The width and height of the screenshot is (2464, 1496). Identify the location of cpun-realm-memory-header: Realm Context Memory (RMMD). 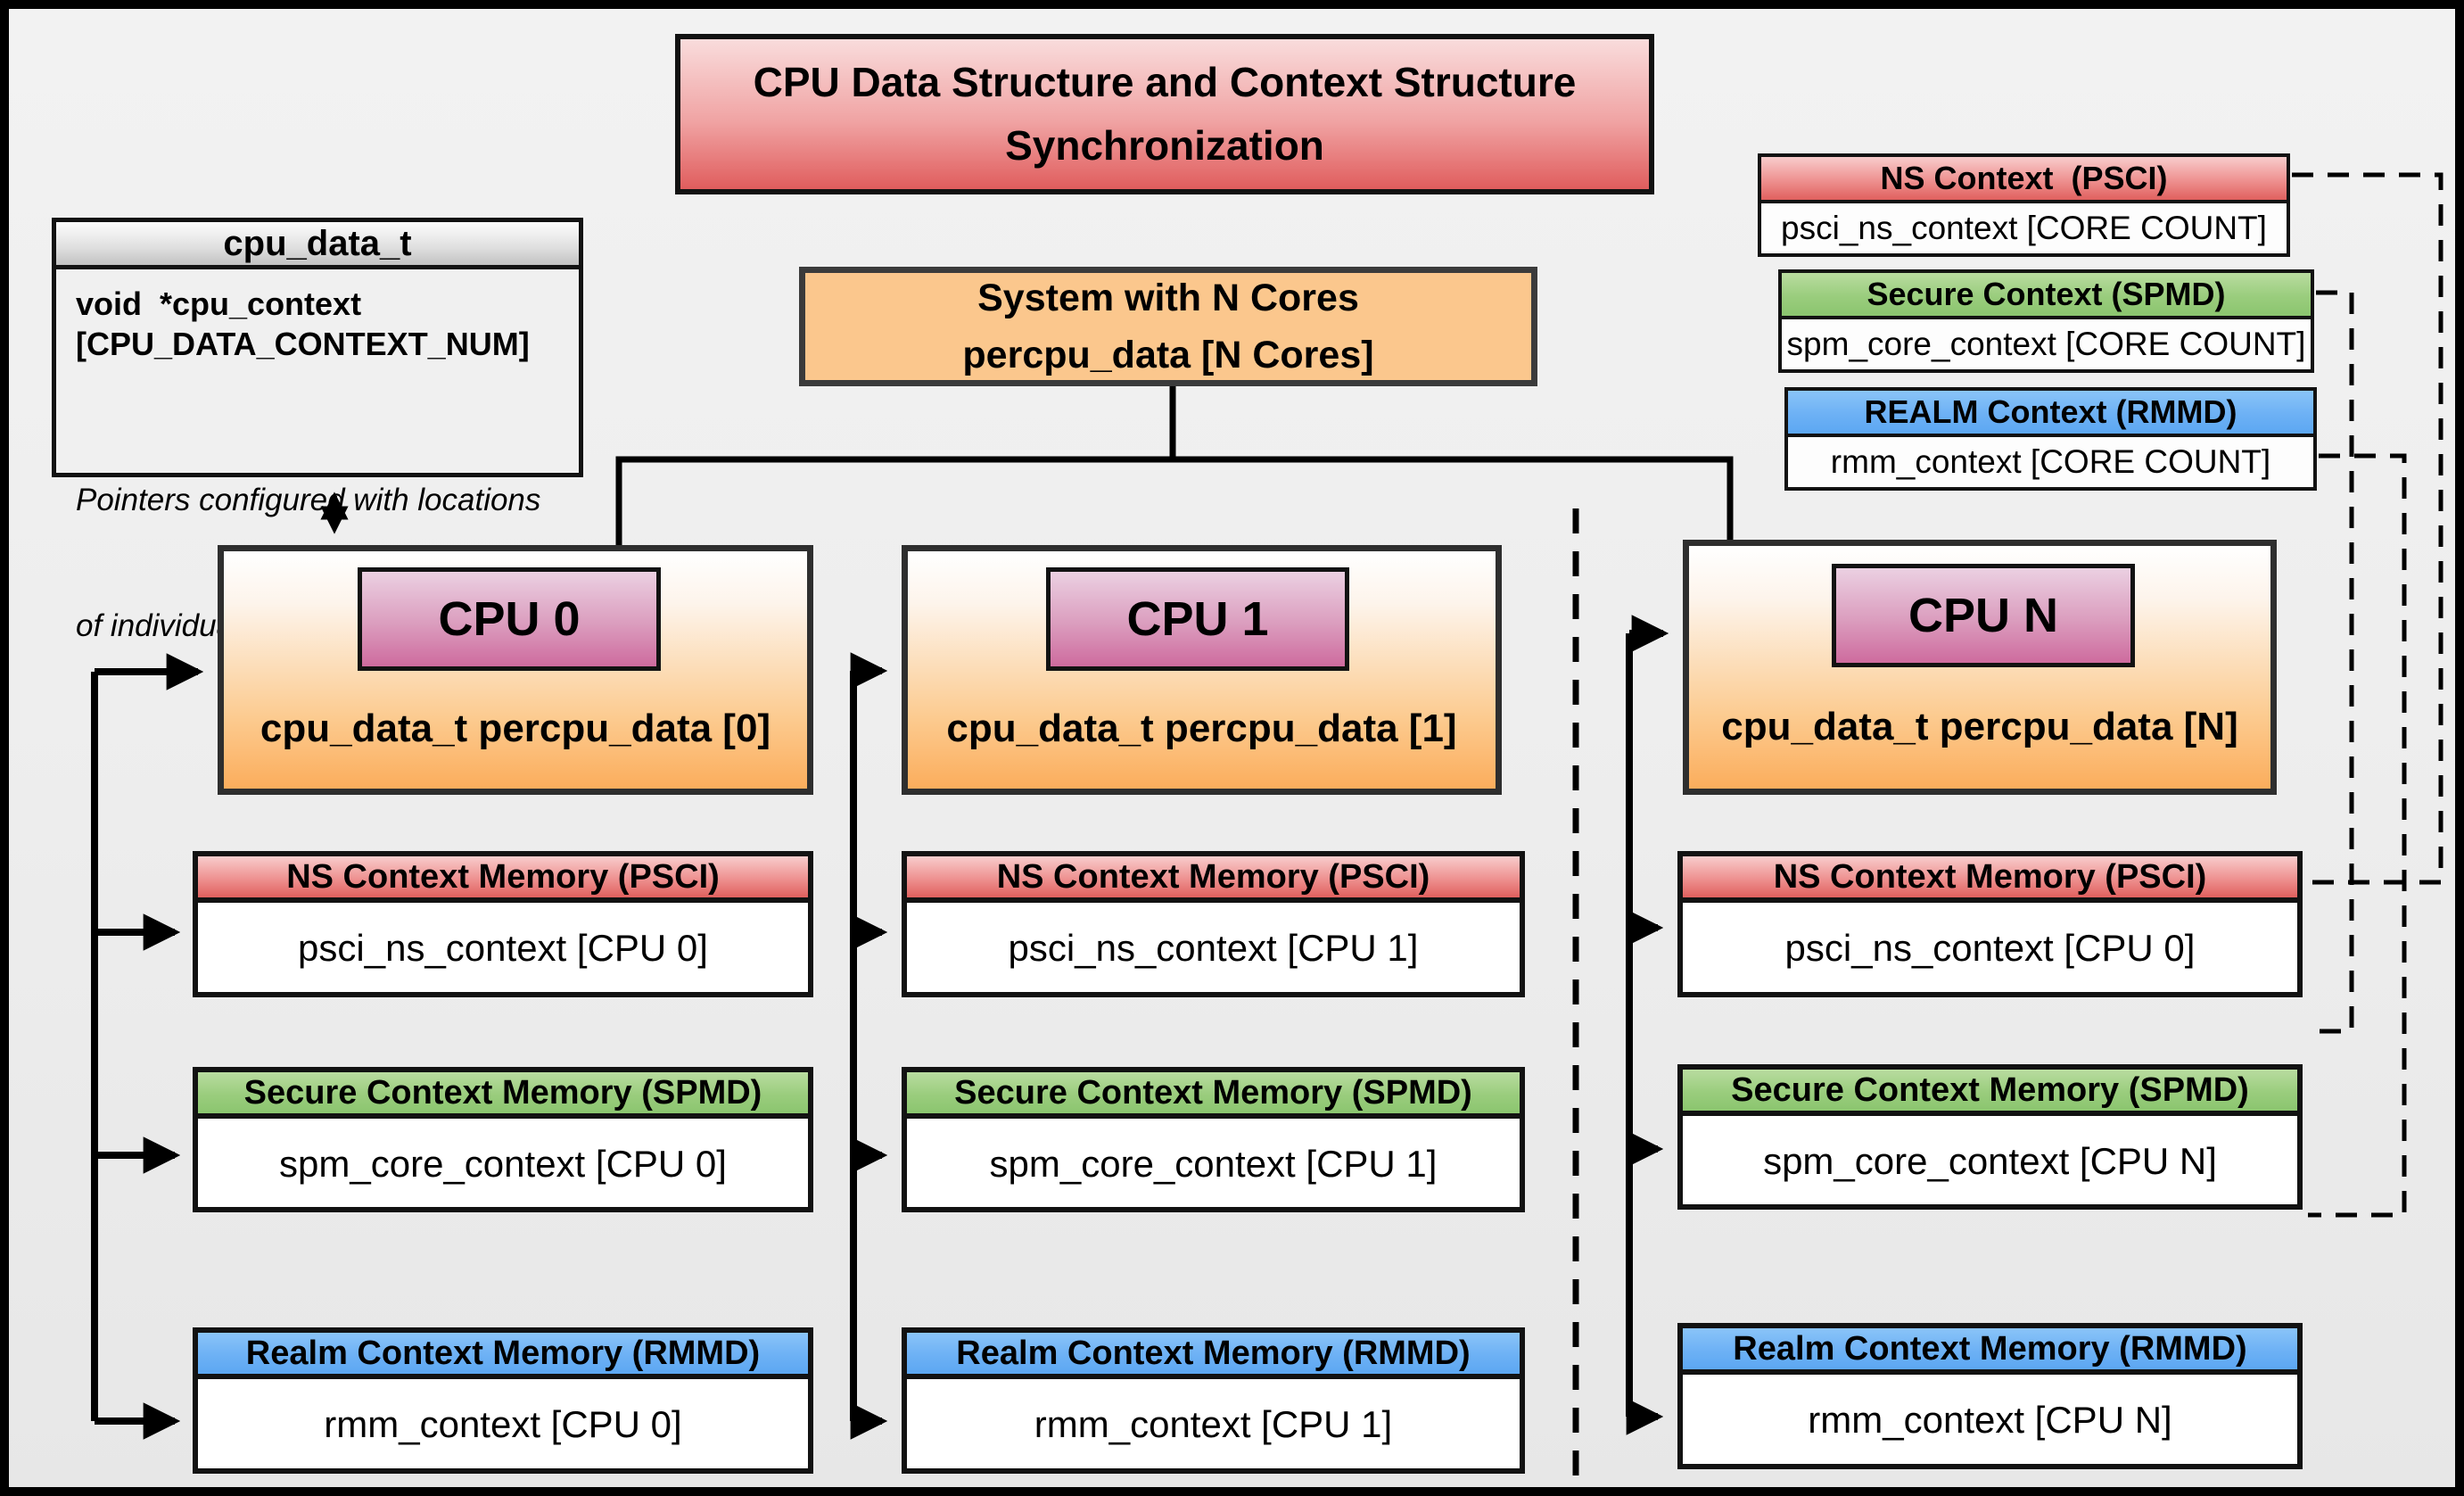
(1990, 1351).